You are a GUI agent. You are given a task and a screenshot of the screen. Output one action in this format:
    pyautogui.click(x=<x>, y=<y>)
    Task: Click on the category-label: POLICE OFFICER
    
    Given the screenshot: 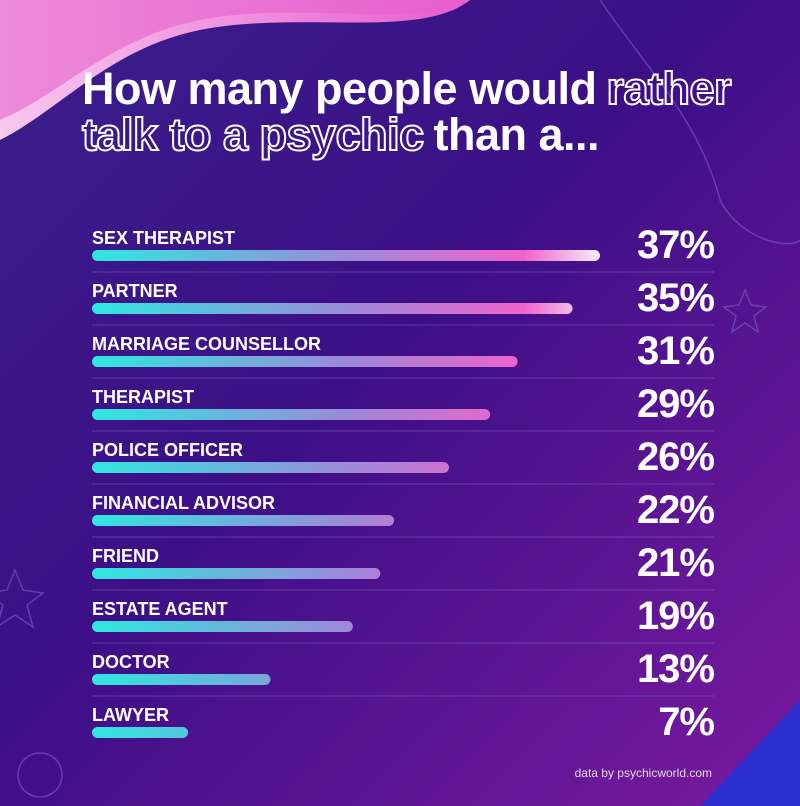 What is the action you would take?
    pyautogui.click(x=167, y=450)
    